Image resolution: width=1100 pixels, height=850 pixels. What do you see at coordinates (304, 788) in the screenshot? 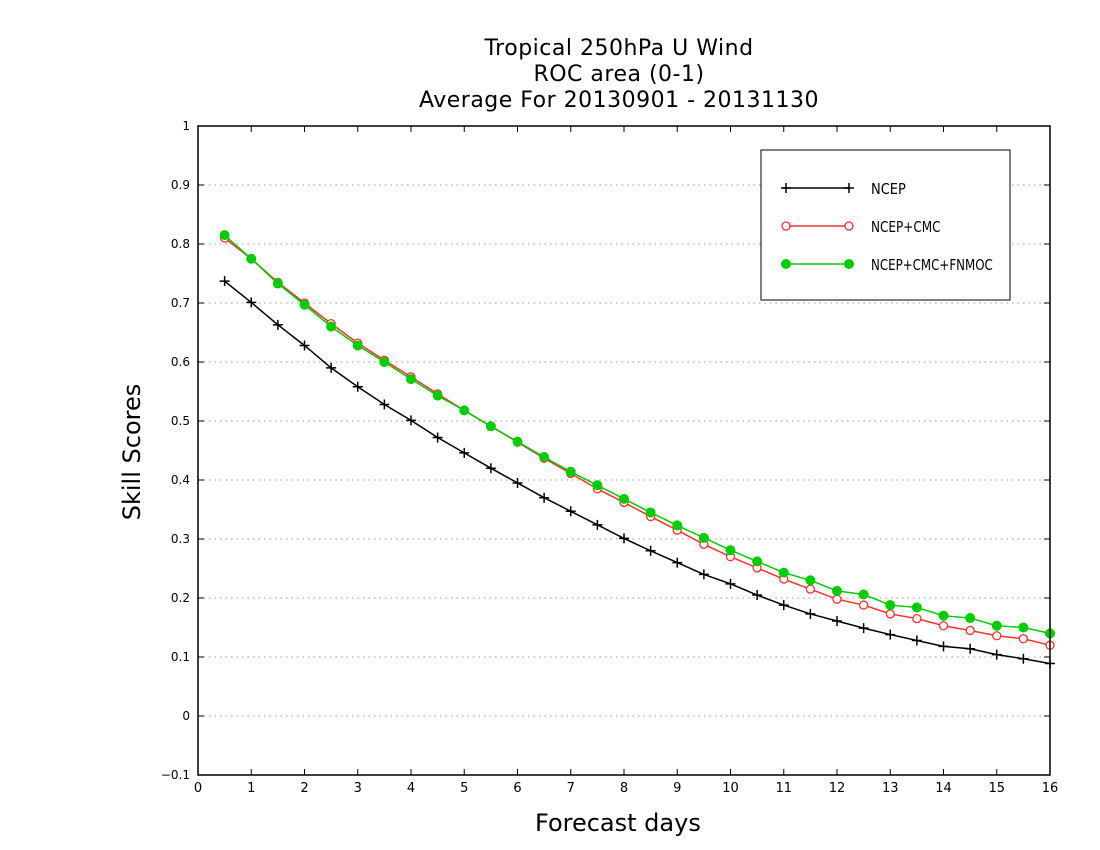
I see `x-tick-label: 2` at bounding box center [304, 788].